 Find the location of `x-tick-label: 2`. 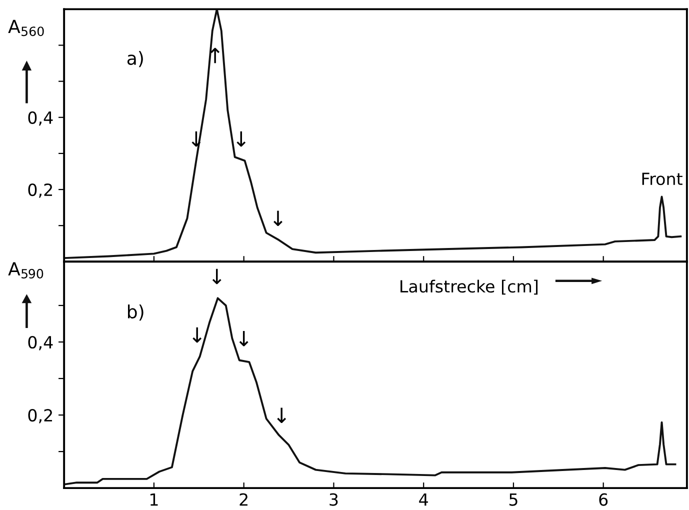

x-tick-label: 2 is located at coordinates (244, 499).